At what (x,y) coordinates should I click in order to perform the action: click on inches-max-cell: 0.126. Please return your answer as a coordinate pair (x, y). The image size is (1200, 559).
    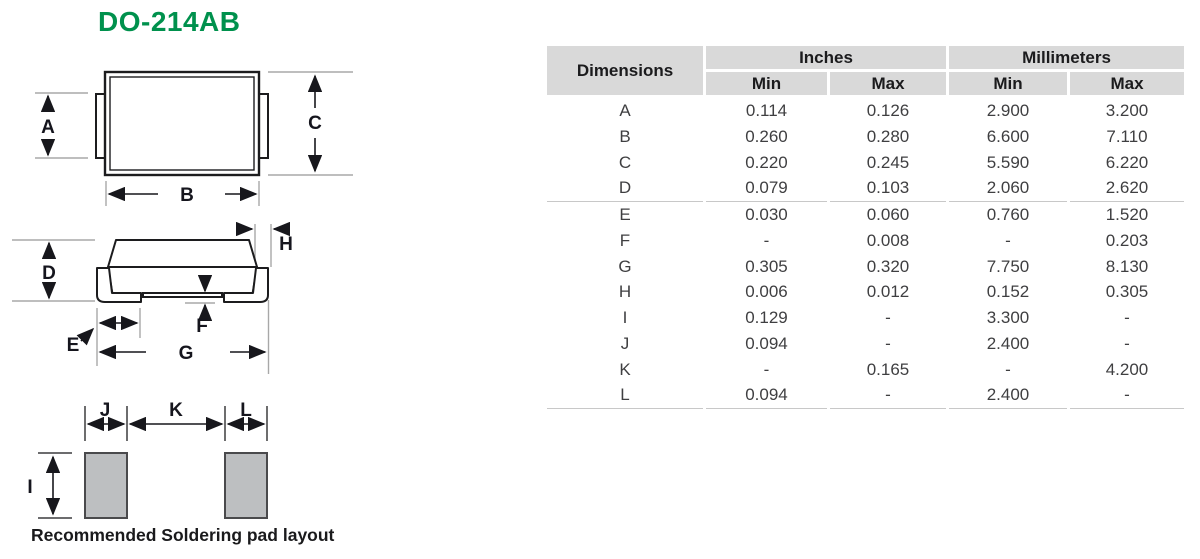
    Looking at the image, I should click on (888, 110).